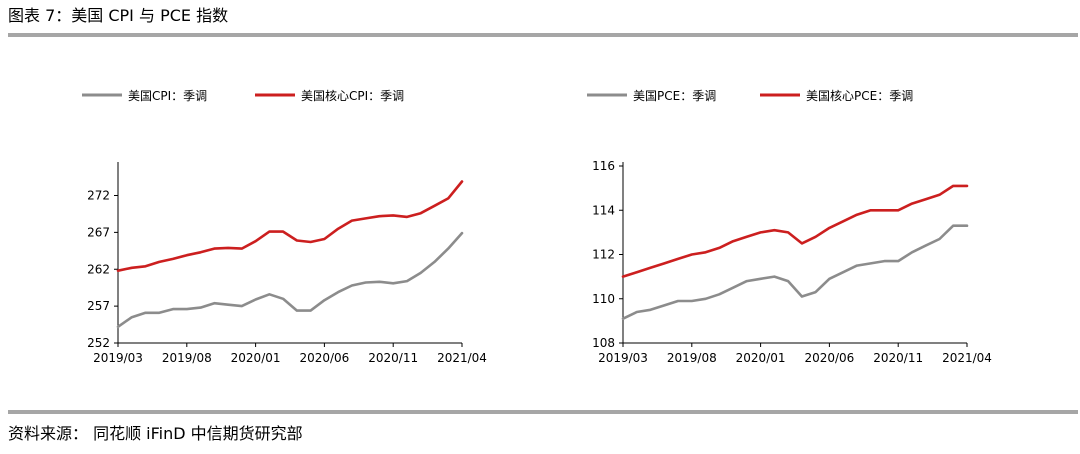 Image resolution: width=1080 pixels, height=454 pixels. What do you see at coordinates (603, 299) in the screenshot?
I see `y-tick-label-1-1: 110` at bounding box center [603, 299].